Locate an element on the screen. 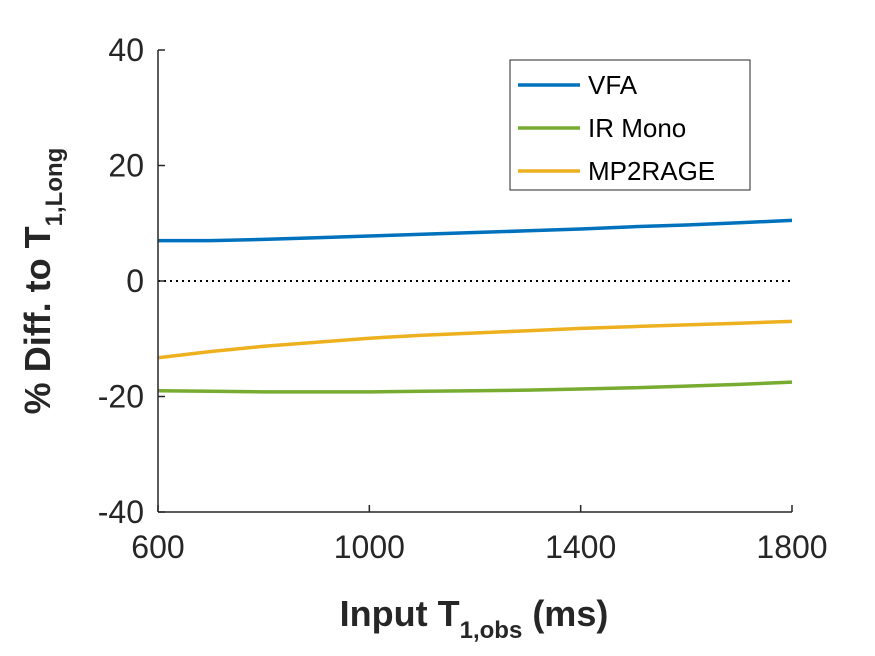 This screenshot has width=875, height=656. y-axis-title: % Diff. to T1,Long is located at coordinates (42, 281).